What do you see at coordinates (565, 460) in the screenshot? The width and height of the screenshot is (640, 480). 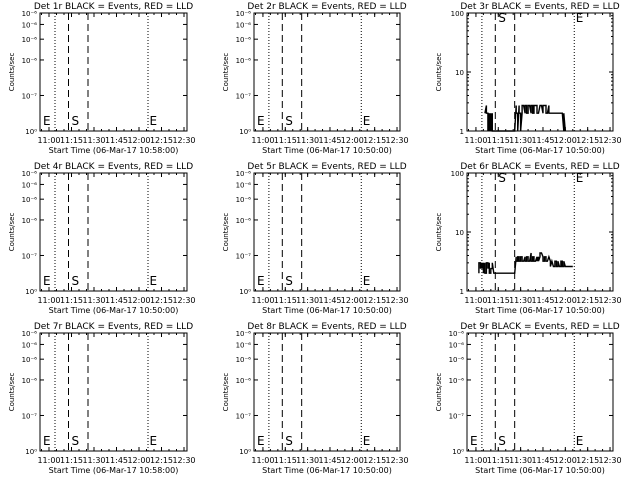 I see `x-tick-label: 12:00` at bounding box center [565, 460].